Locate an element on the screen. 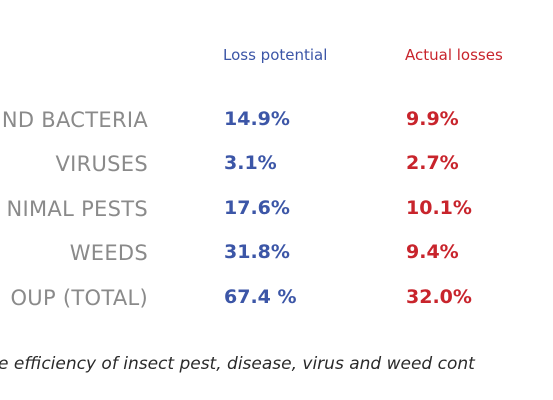  row-label: ND BACTERIA is located at coordinates (74, 120).